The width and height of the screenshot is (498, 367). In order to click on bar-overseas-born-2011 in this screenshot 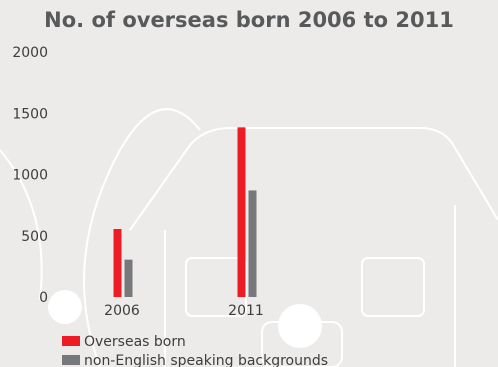, I will do `click(241, 212)`.